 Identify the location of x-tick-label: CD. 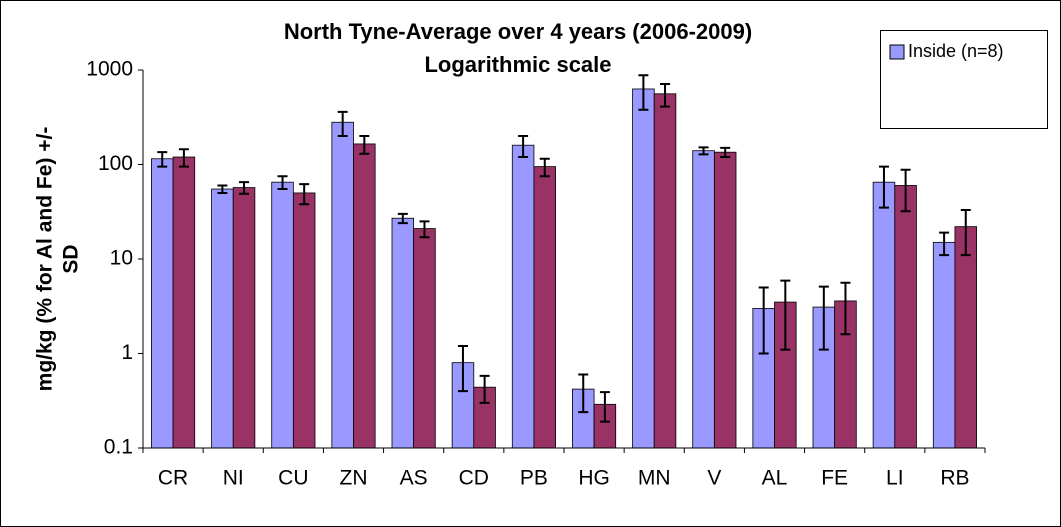
(474, 478).